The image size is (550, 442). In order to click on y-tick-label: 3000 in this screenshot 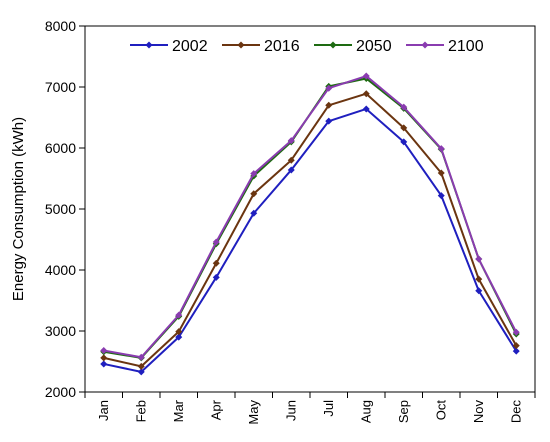, I will do `click(60, 331)`.